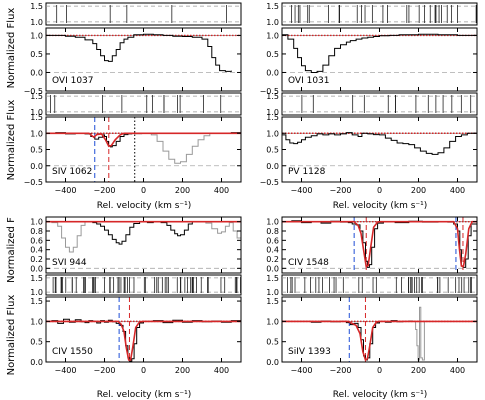 The image size is (485, 400). Describe the element at coordinates (72, 352) in the screenshot. I see `ion-label: CIV 1550` at that location.